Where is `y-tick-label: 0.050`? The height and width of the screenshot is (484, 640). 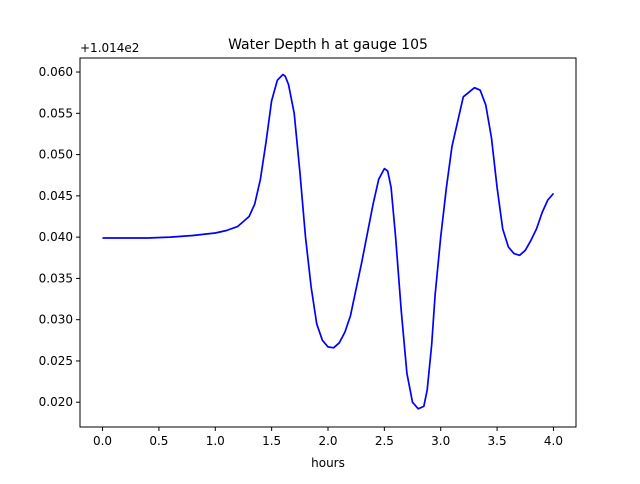
y-tick-label: 0.050 is located at coordinates (56, 155).